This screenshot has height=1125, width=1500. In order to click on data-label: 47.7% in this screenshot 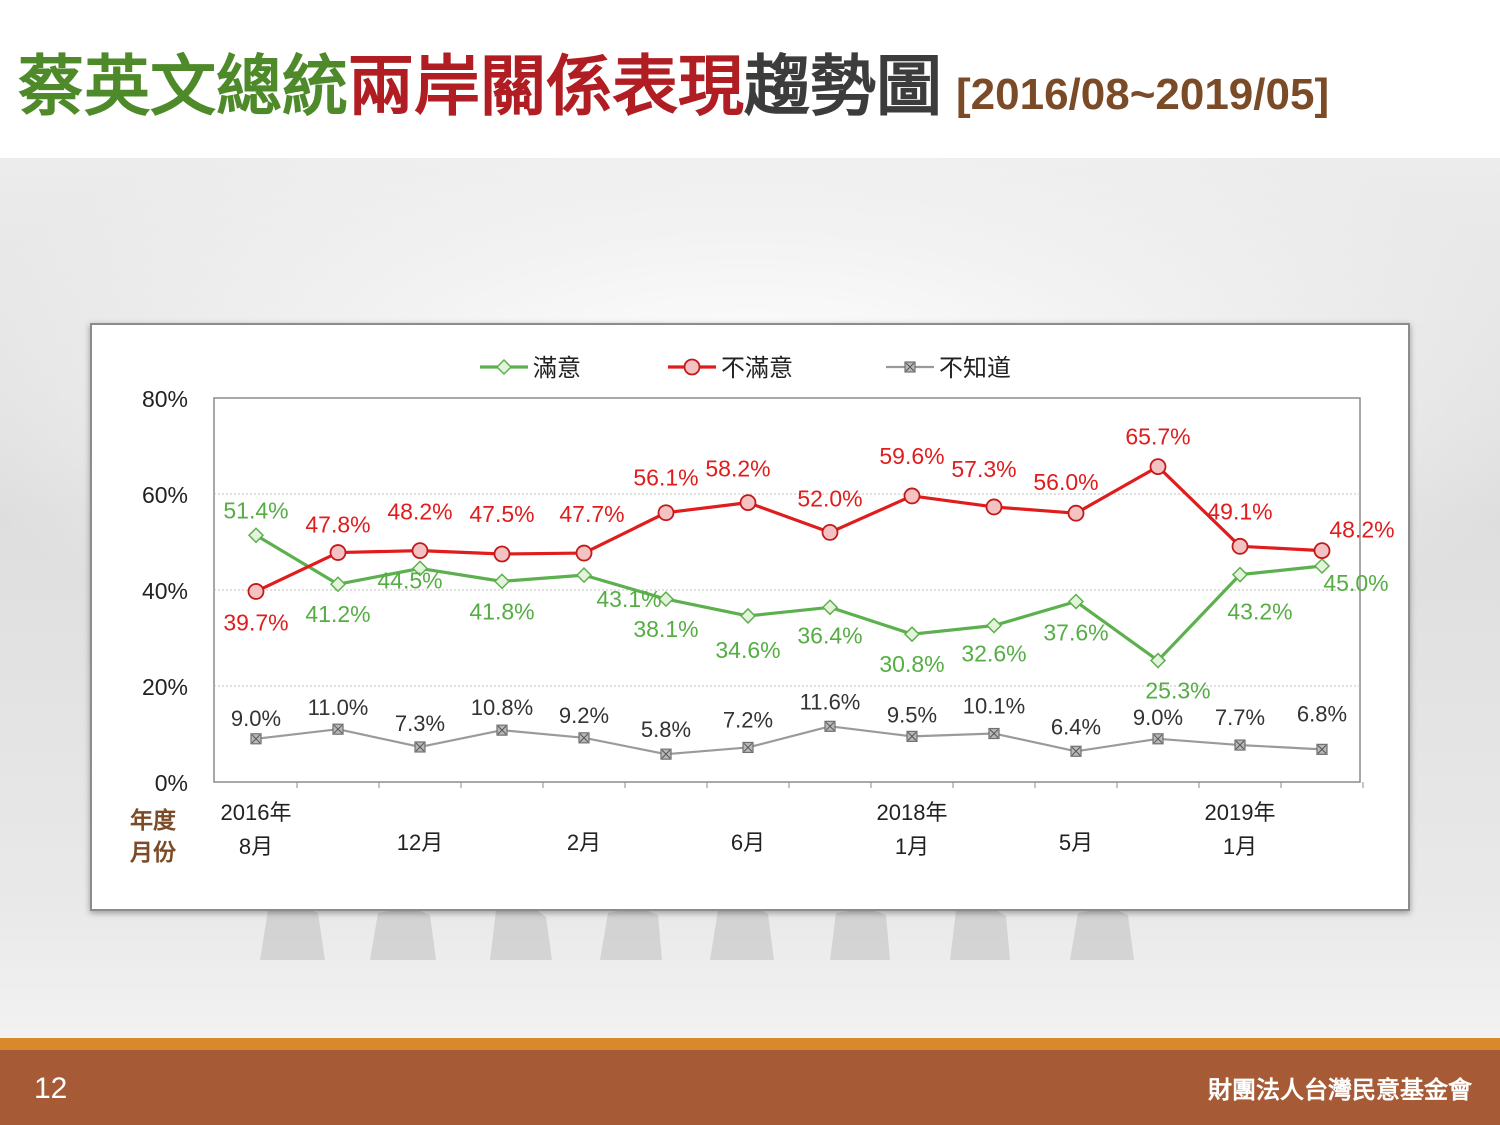, I will do `click(591, 514)`.